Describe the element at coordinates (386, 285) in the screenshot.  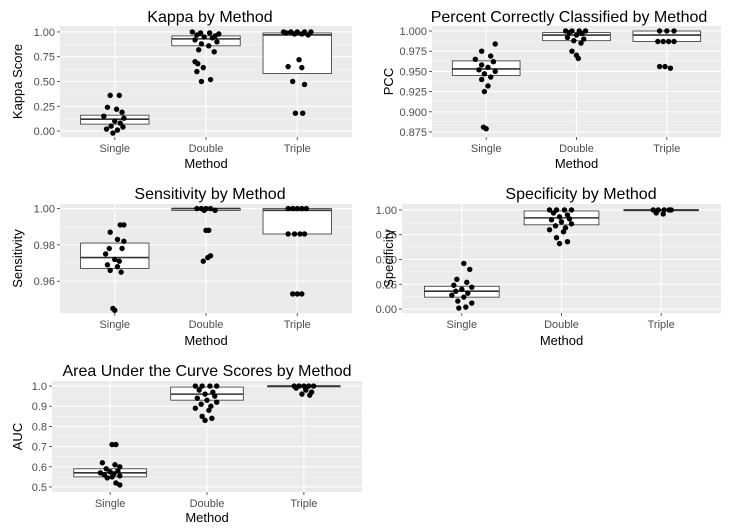
I see `y-tick-label: 0.25` at that location.